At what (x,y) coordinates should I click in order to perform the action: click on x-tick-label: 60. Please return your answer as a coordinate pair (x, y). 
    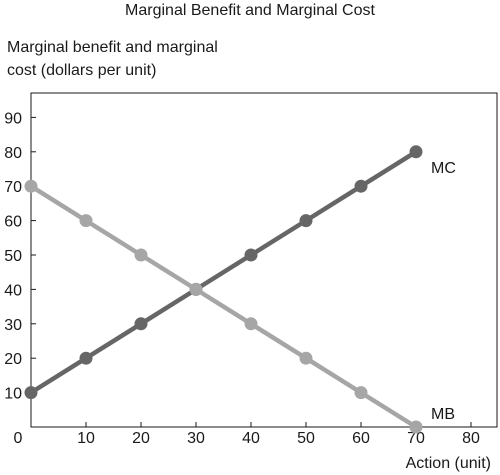
    Looking at the image, I should click on (361, 438).